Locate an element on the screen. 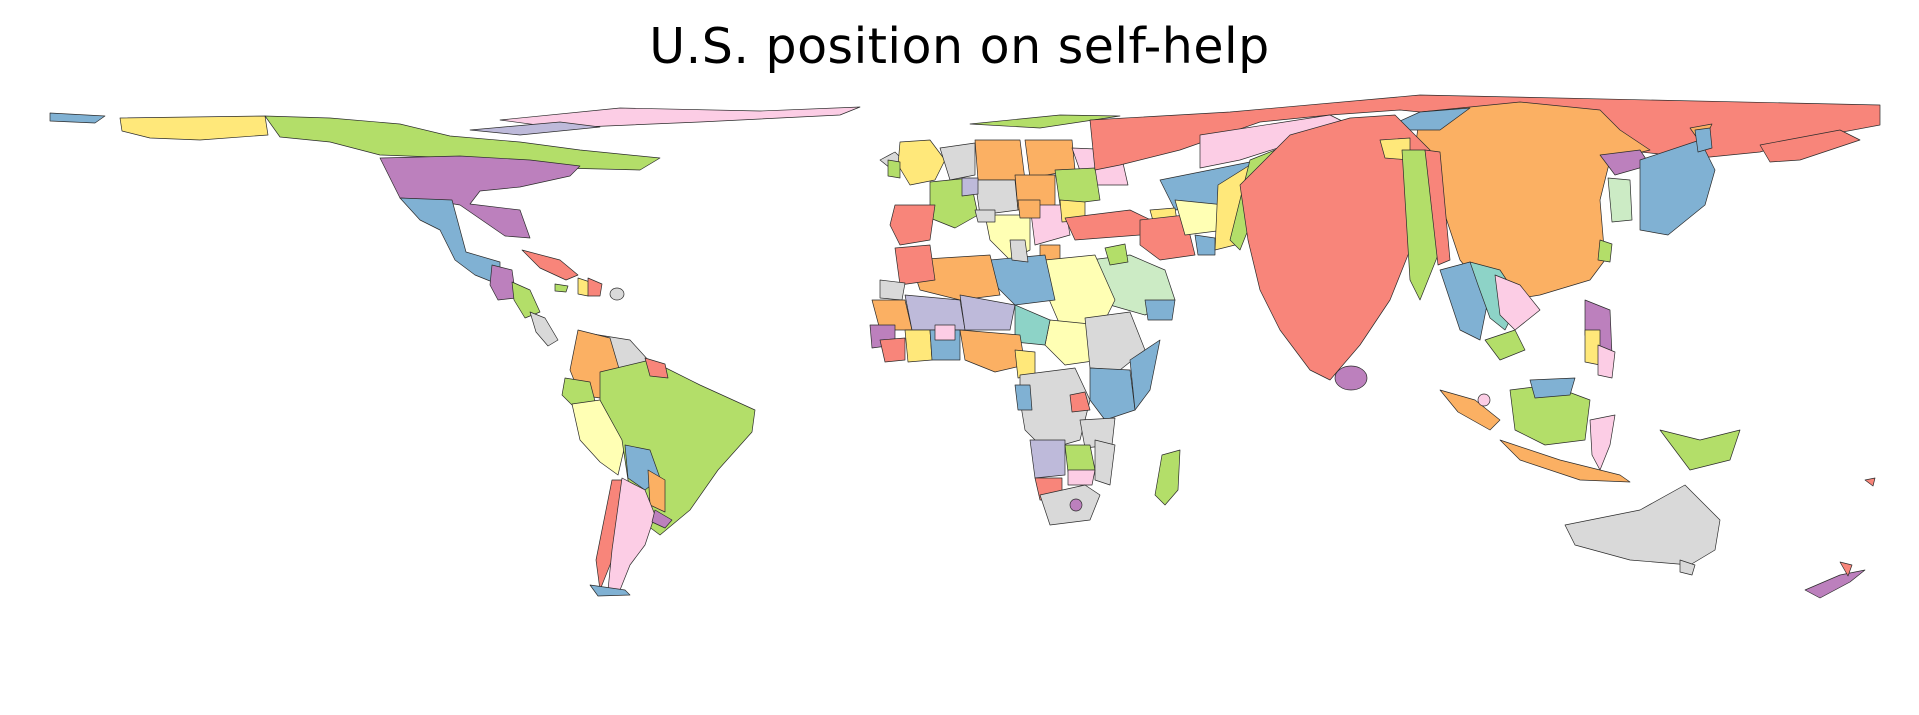 The image size is (1919, 715). region-argentina is located at coordinates (631, 534).